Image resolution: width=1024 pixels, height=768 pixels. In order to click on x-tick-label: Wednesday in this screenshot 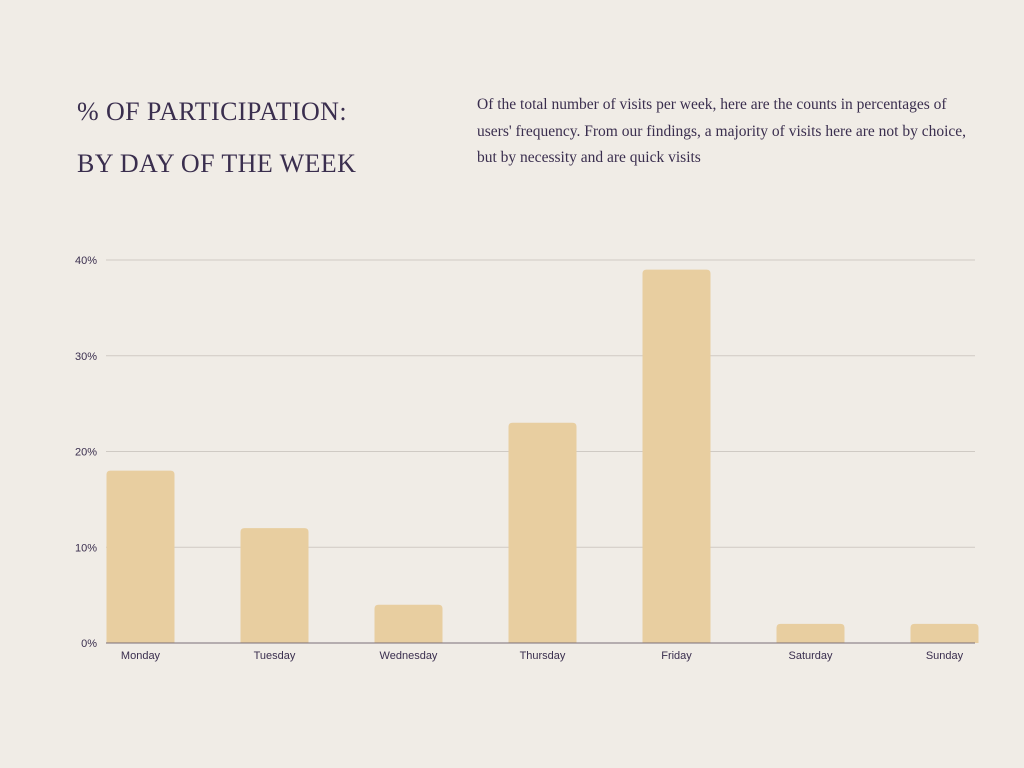, I will do `click(409, 656)`.